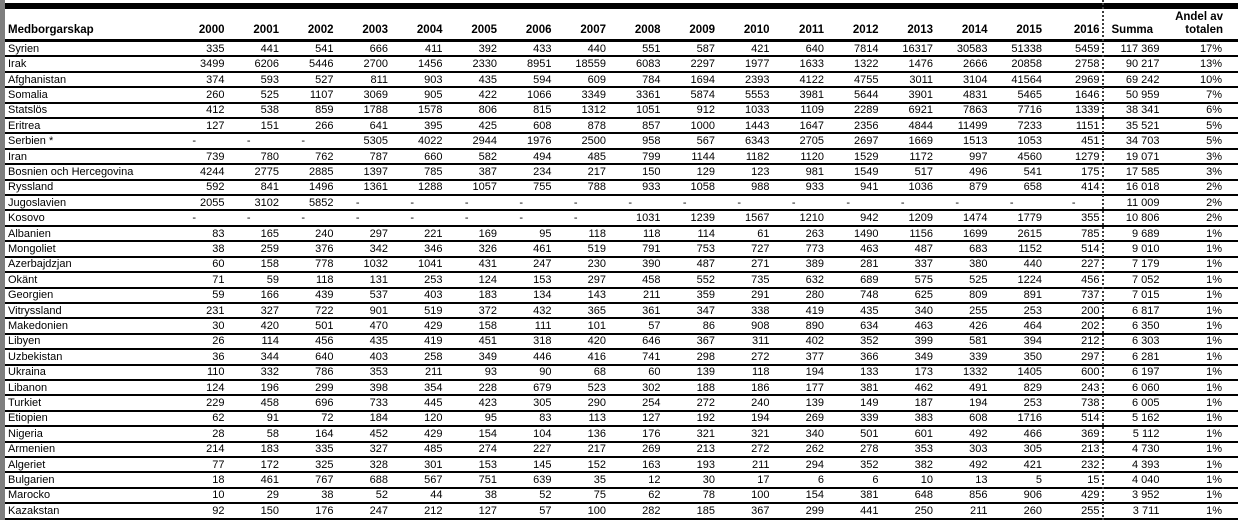 The width and height of the screenshot is (1238, 520). Describe the element at coordinates (203, 358) in the screenshot. I see `value-cell: 36` at that location.